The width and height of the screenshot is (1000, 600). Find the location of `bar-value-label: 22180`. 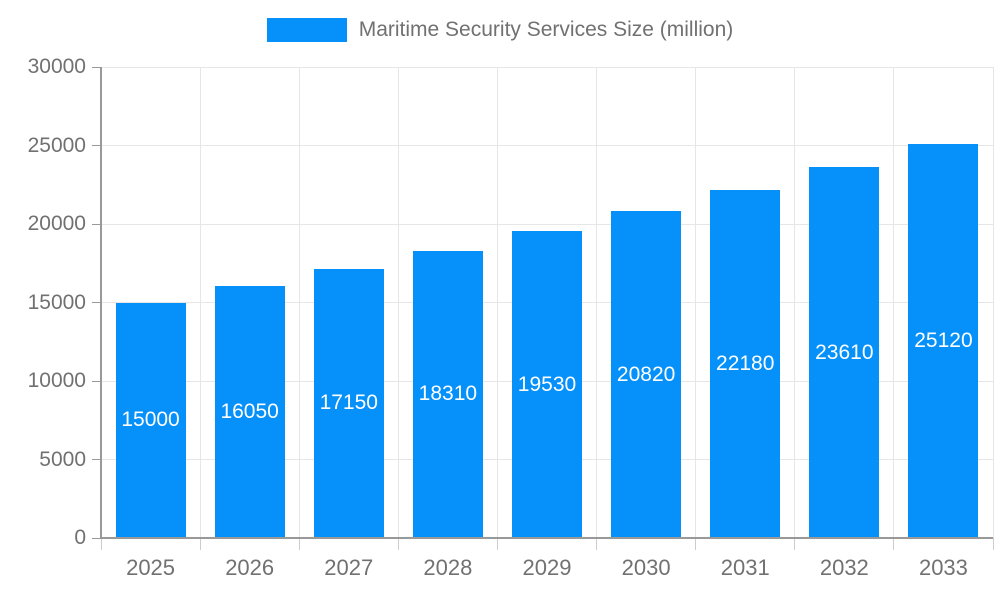

bar-value-label: 22180 is located at coordinates (745, 363).